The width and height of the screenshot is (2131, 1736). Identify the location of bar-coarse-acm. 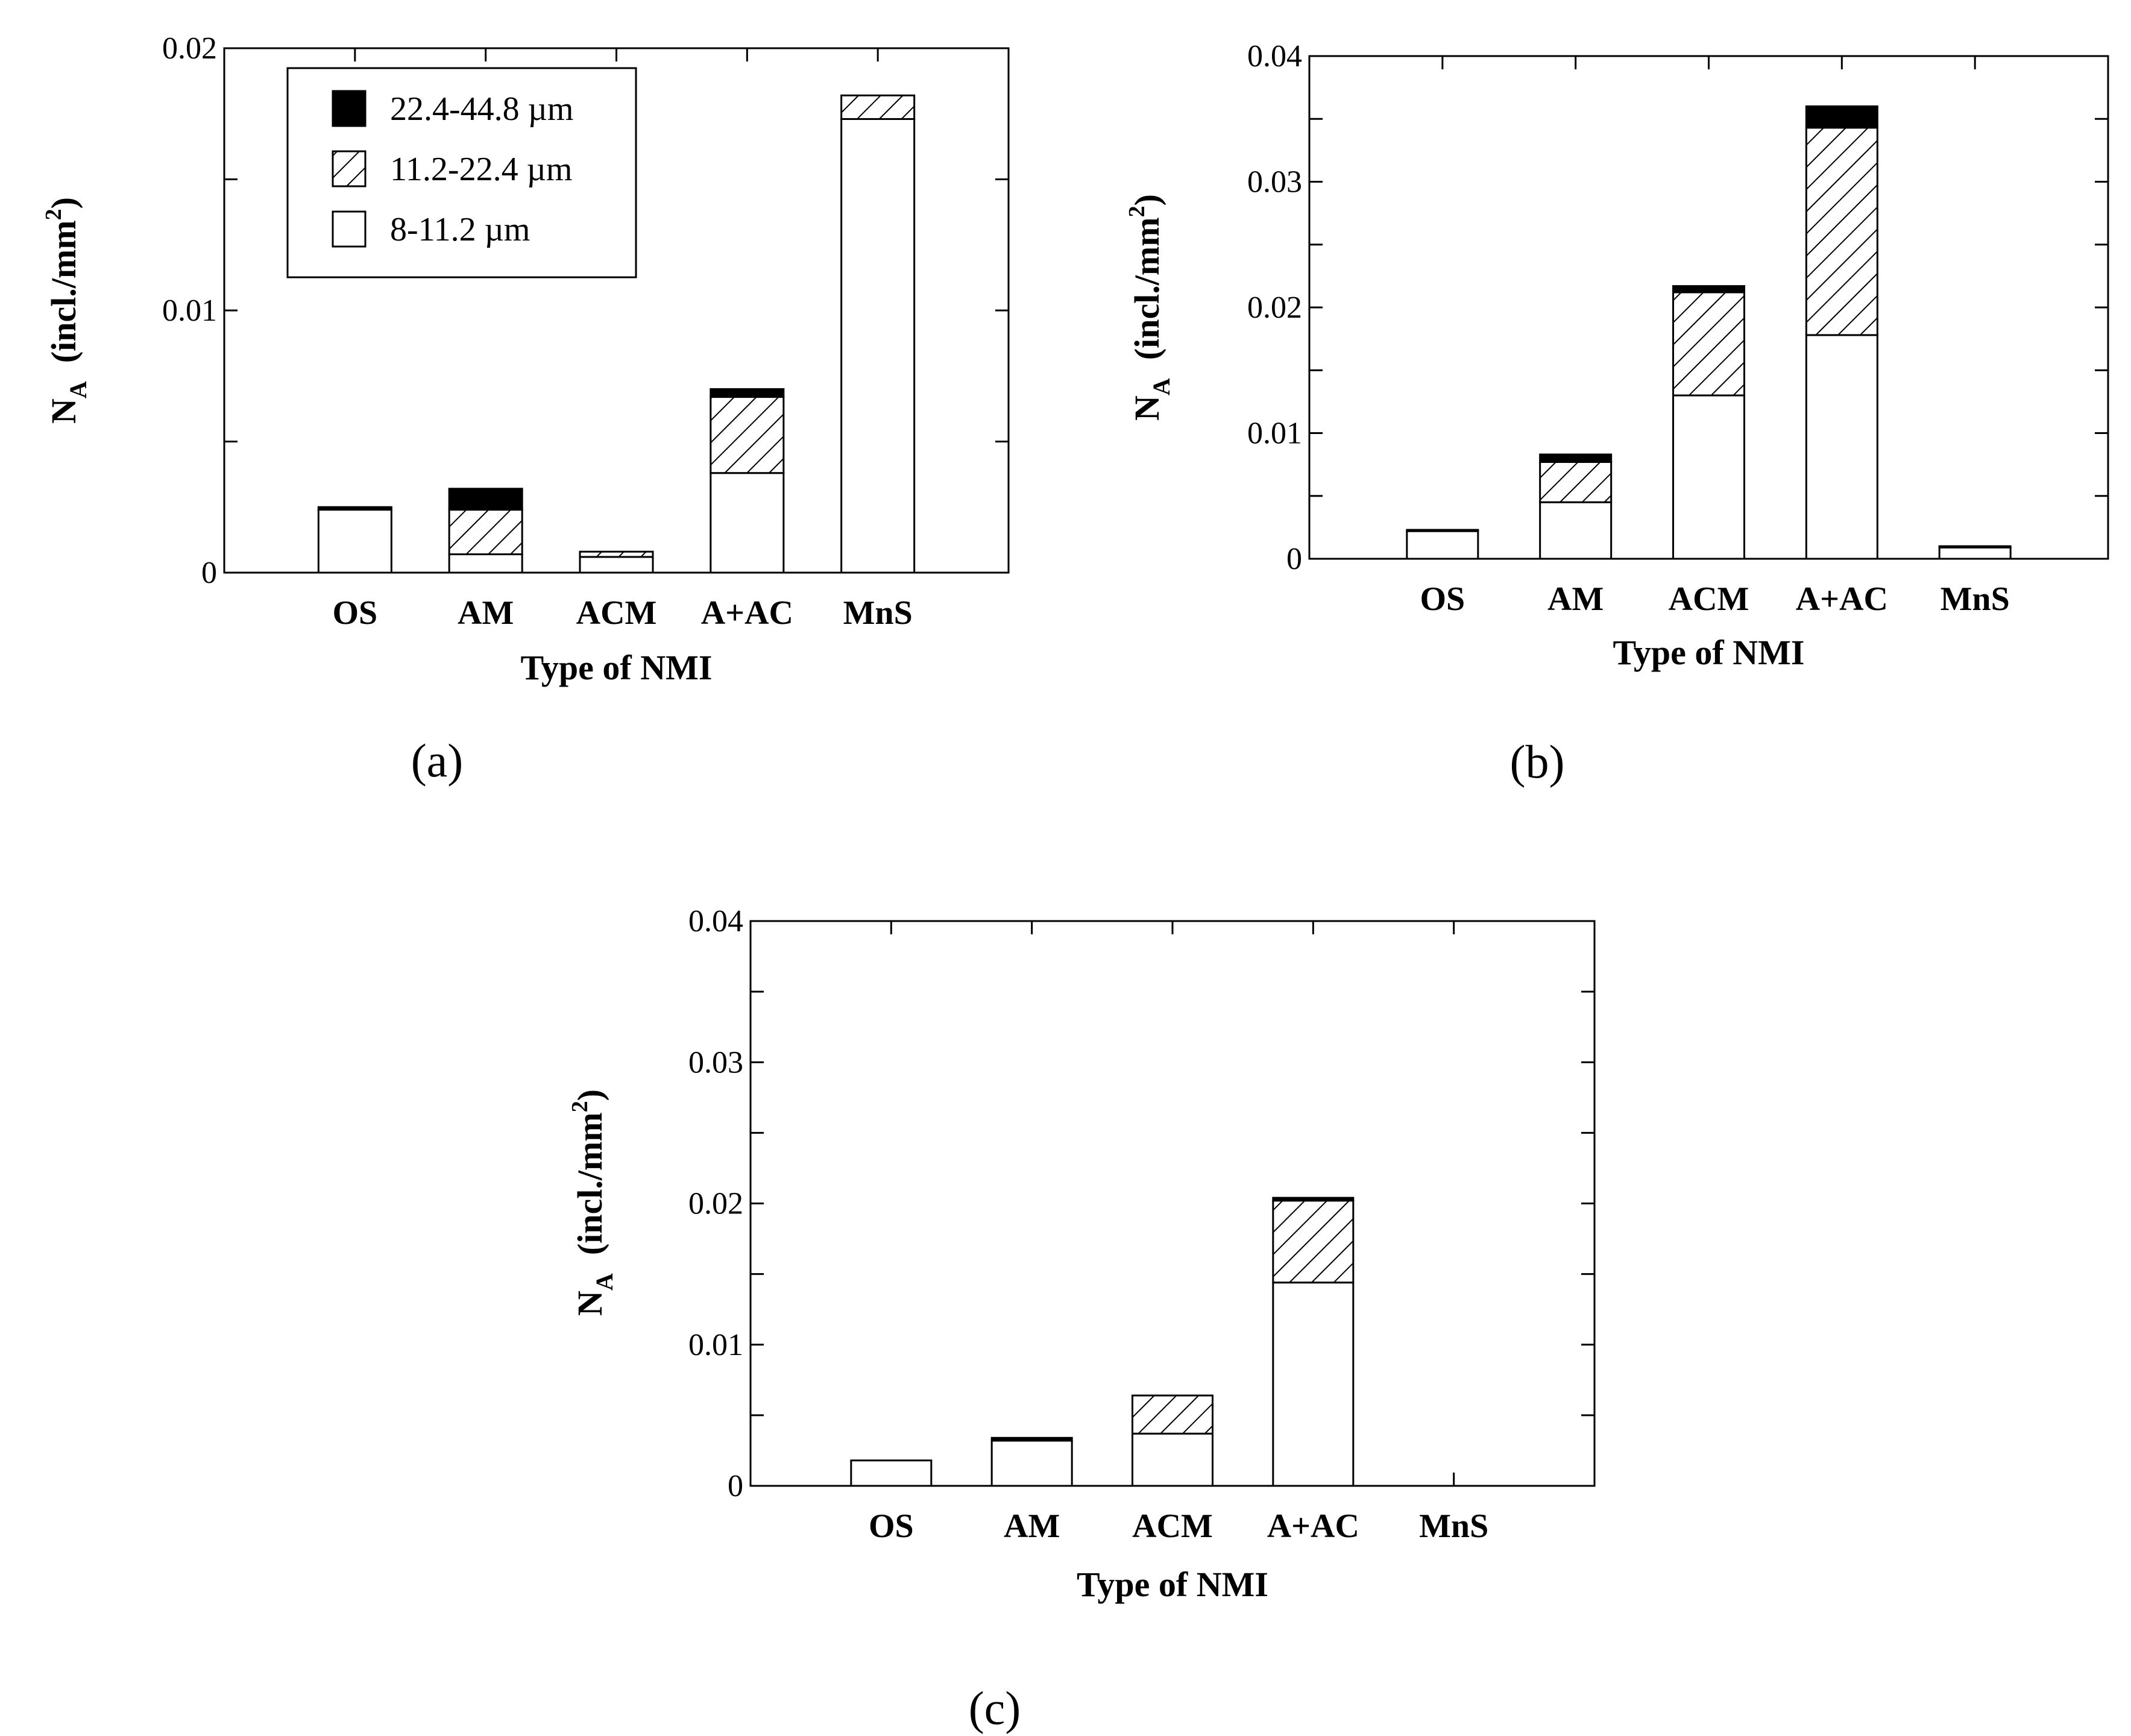
(1708, 289).